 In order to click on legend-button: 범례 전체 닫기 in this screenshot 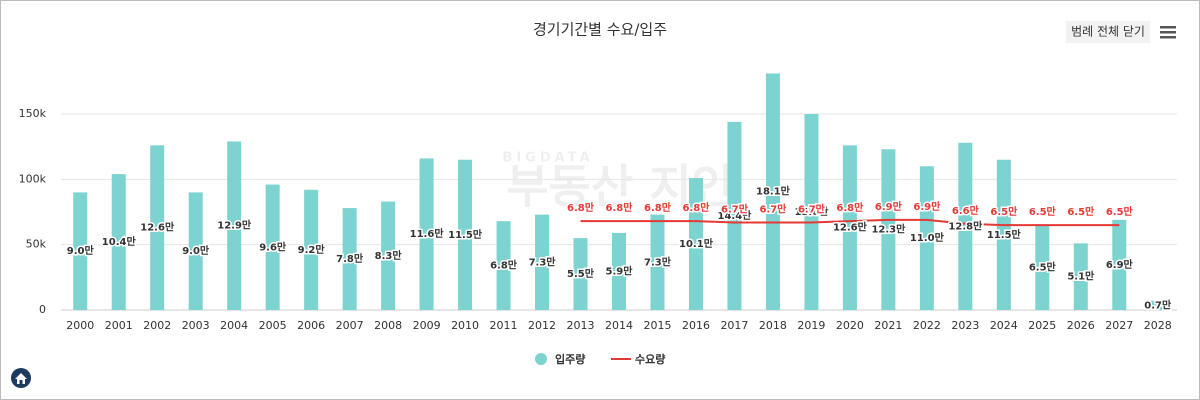, I will do `click(1108, 32)`.